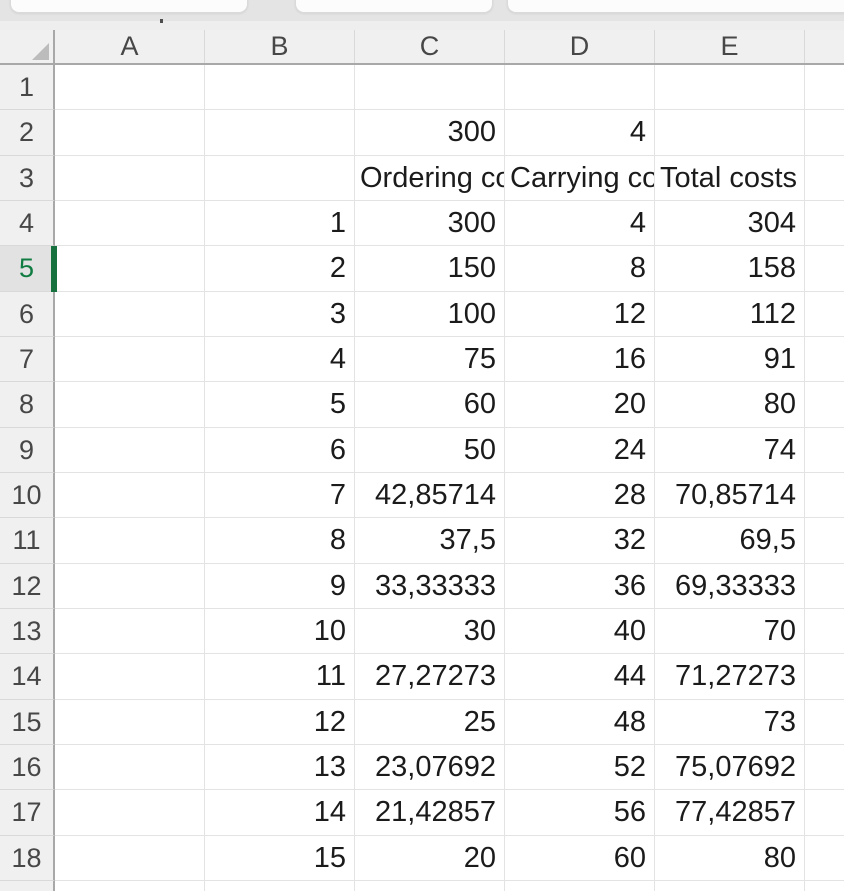  Describe the element at coordinates (27, 178) in the screenshot. I see `row-header-3: 3` at that location.